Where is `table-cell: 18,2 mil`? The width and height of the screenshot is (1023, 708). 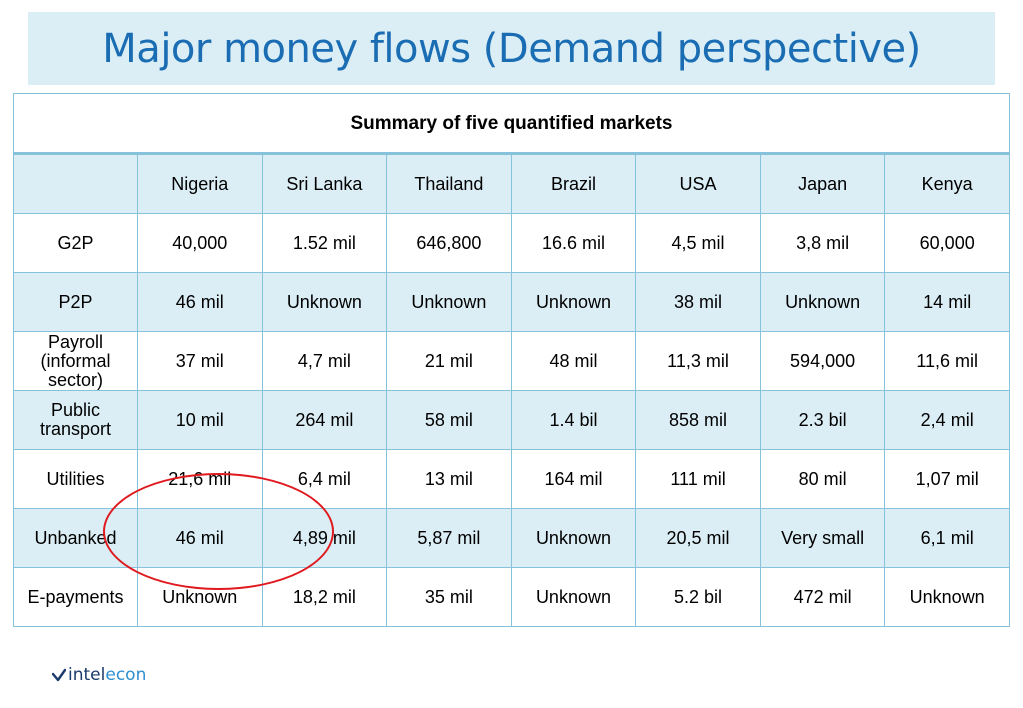
table-cell: 18,2 mil is located at coordinates (324, 597).